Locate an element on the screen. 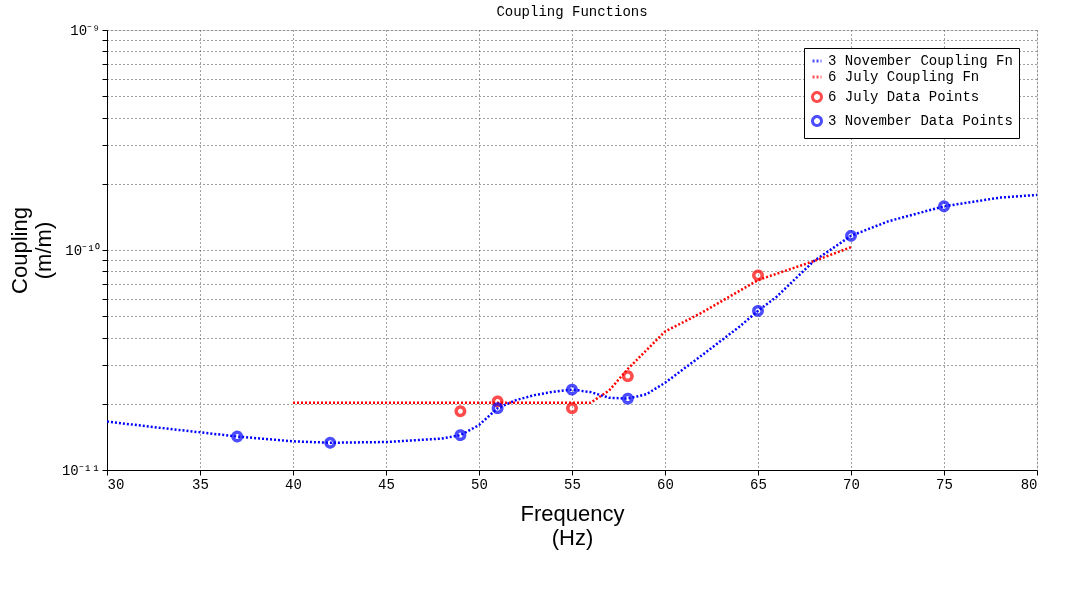 The height and width of the screenshot is (600, 1075). x-tick-label: 40 is located at coordinates (293, 484).